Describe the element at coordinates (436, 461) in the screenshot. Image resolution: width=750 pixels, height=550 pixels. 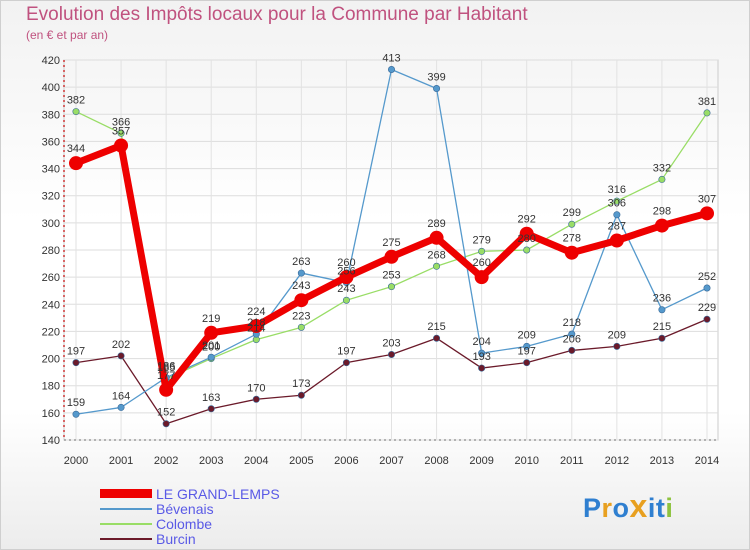
I see `x-tick-label: 2008` at that location.